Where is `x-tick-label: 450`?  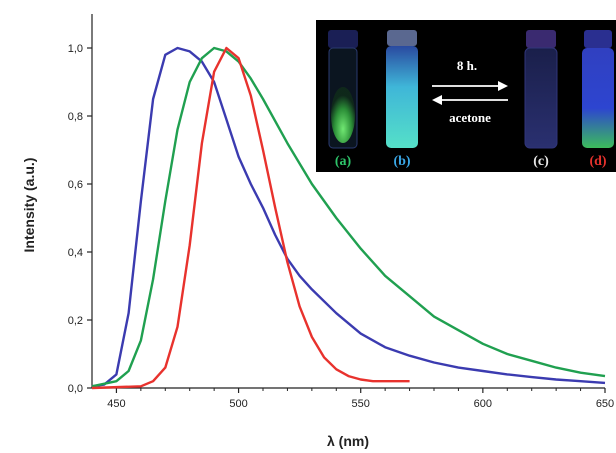 x-tick-label: 450 is located at coordinates (116, 404).